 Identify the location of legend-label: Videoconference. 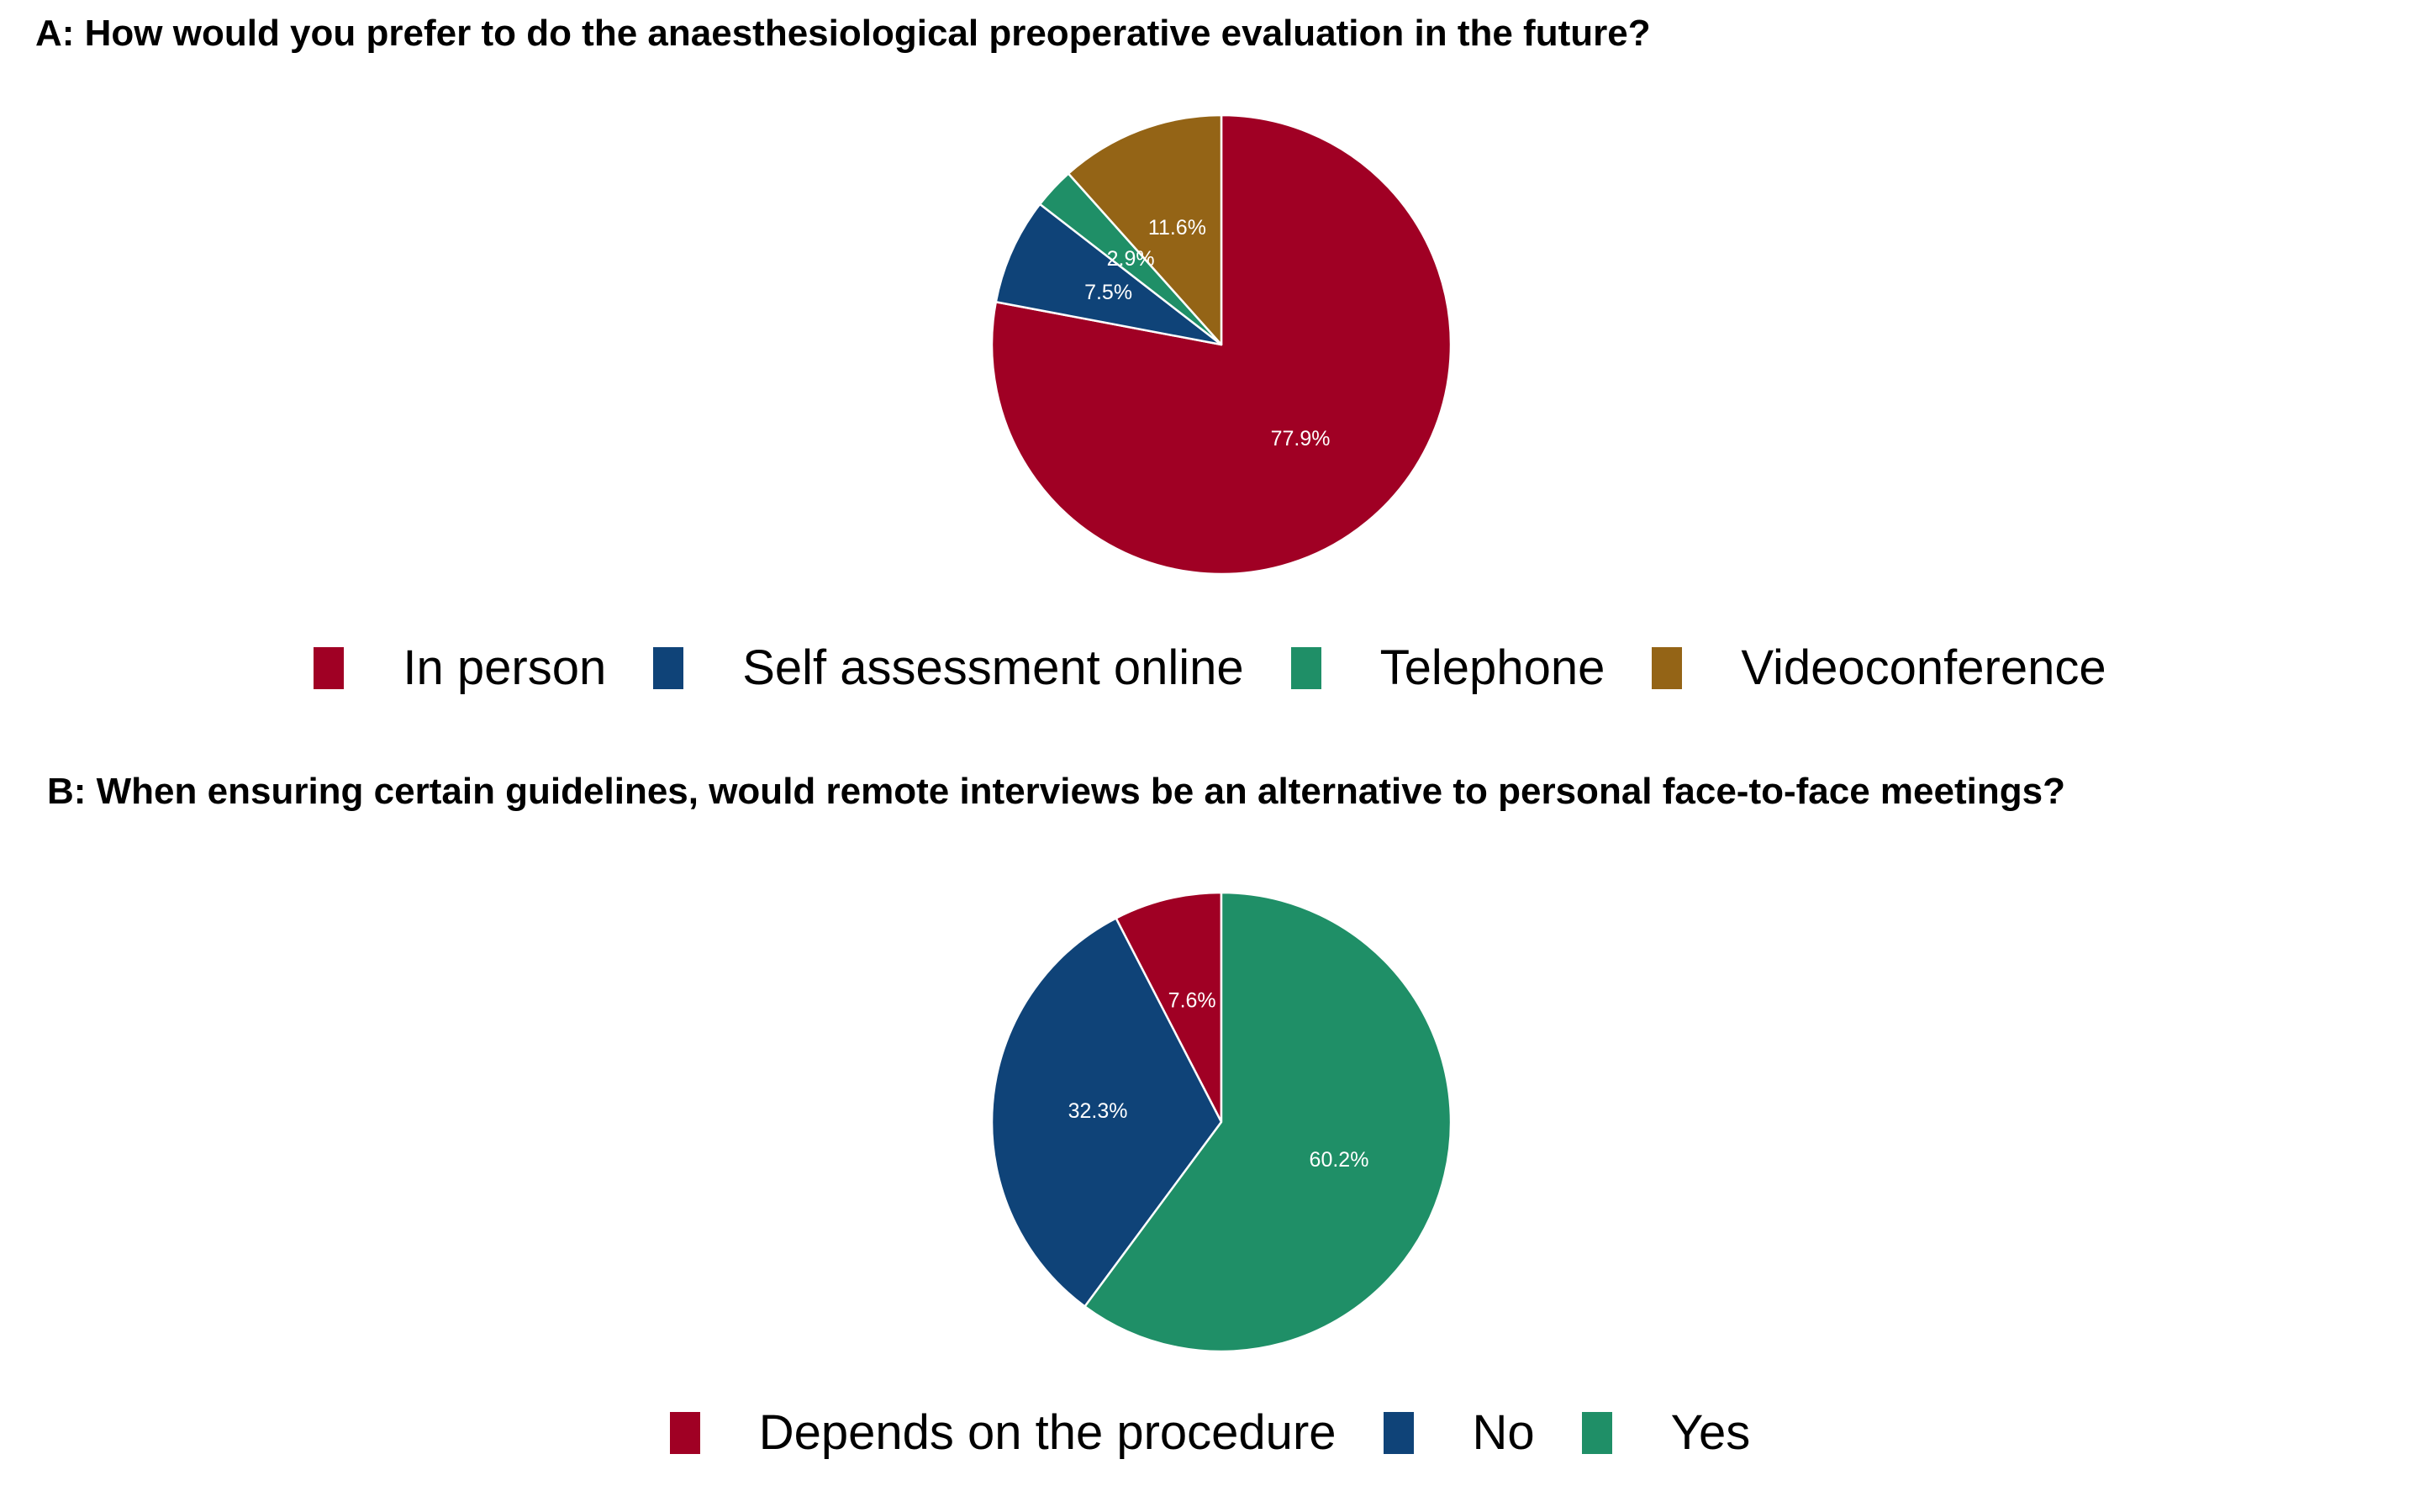
(1923, 667).